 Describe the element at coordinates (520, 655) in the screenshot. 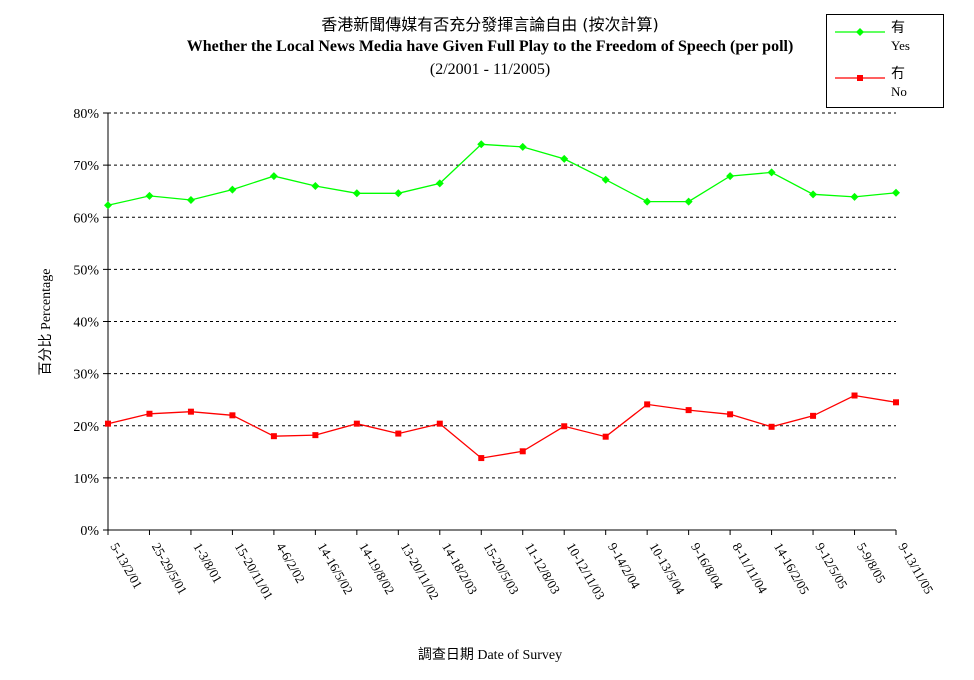

I see `x-axis-title-en: Date of Survey` at that location.